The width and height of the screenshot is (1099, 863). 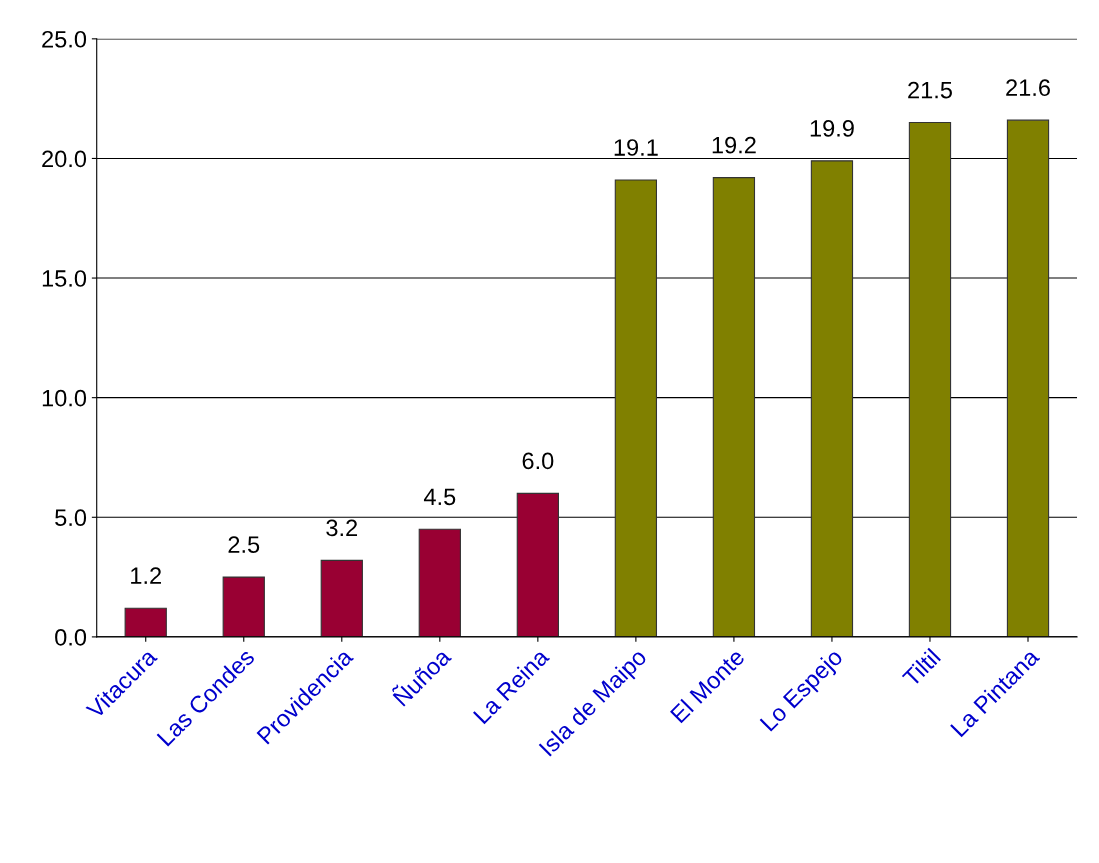 What do you see at coordinates (1028, 88) in the screenshot?
I see `data-label: 21.6` at bounding box center [1028, 88].